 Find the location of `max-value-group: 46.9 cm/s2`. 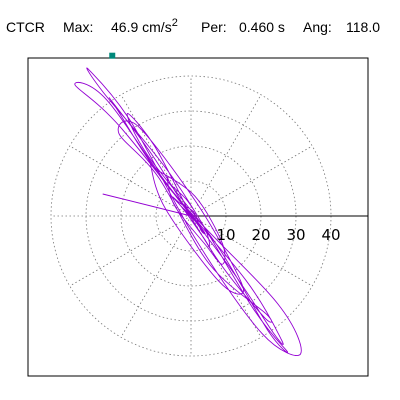

max-value-group: 46.9 cm/s2 is located at coordinates (144, 26).